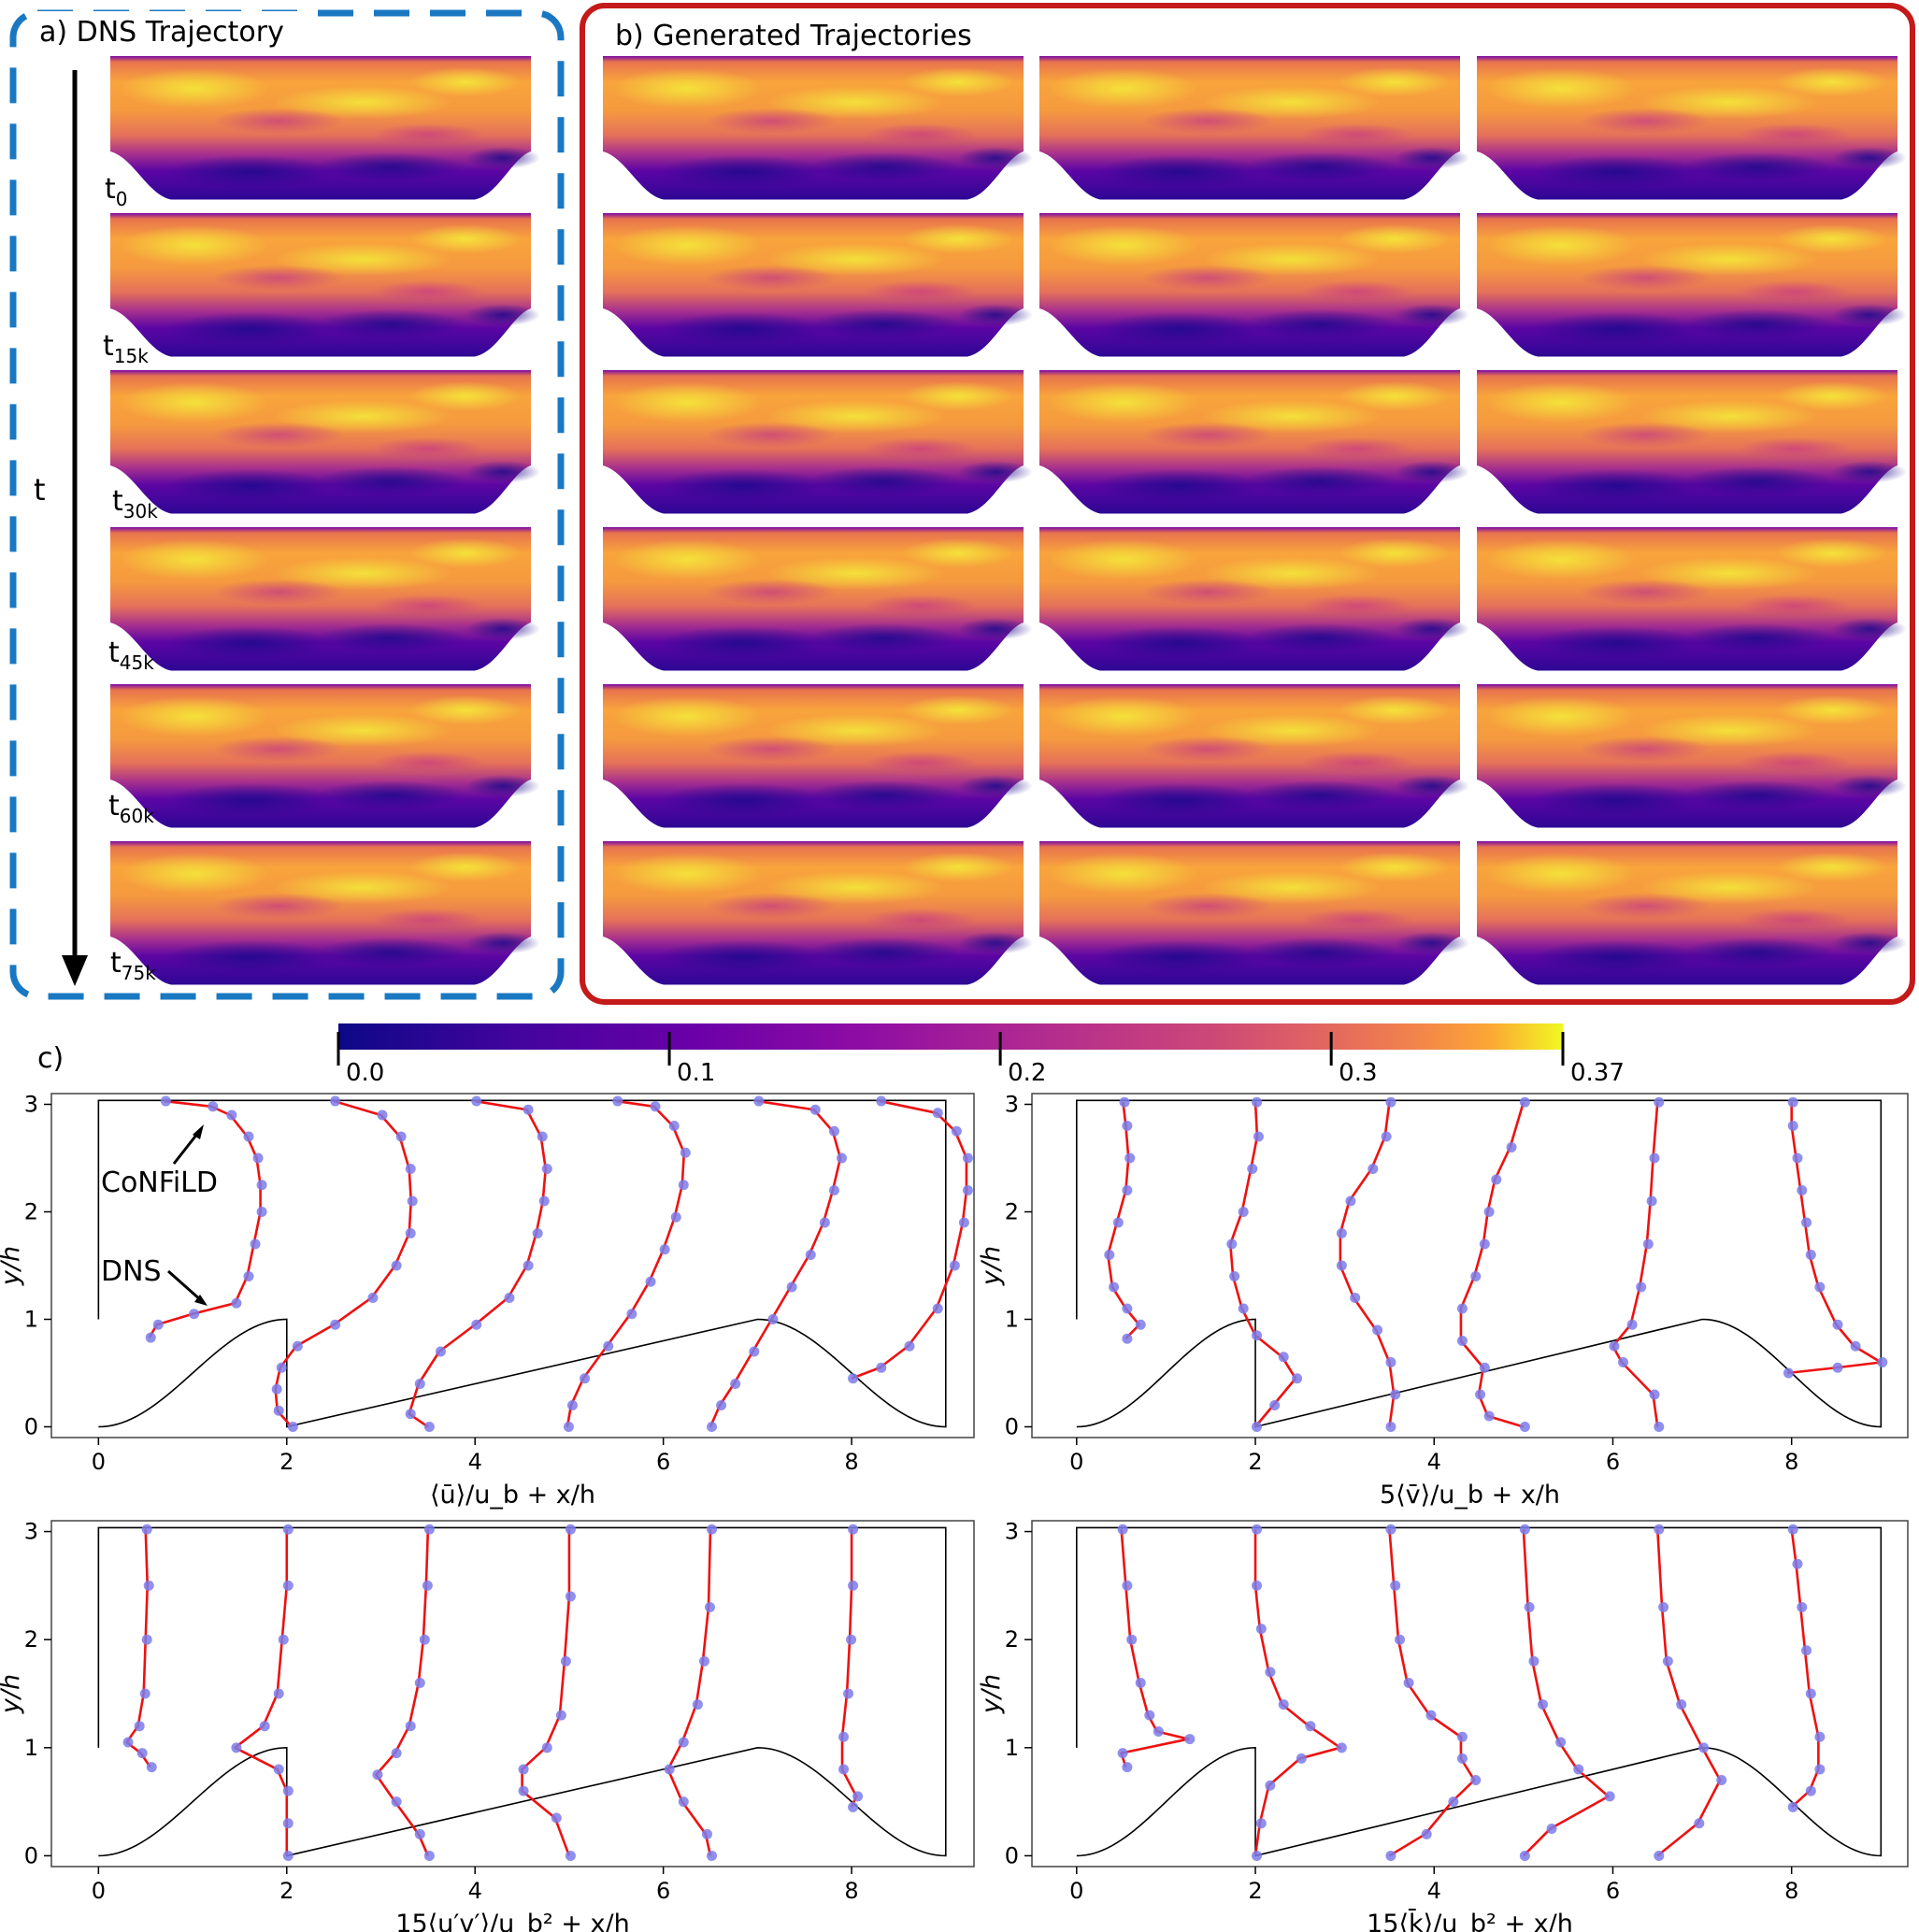  I want to click on generated-flow-field-r5-c1, so click(818, 756).